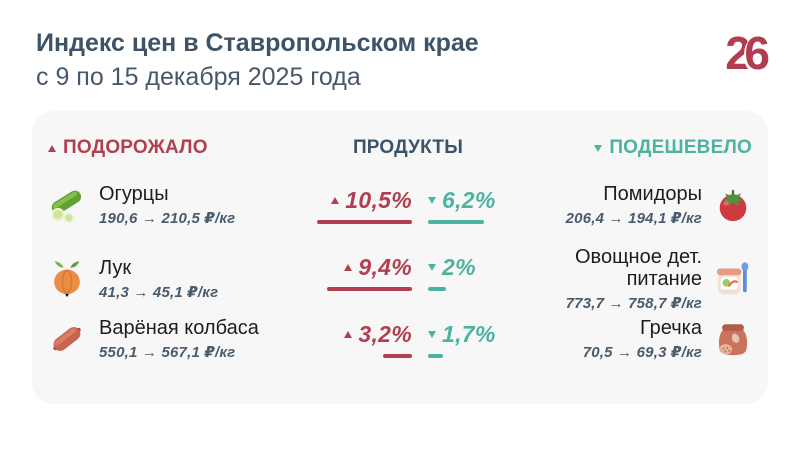 The image size is (800, 452). Describe the element at coordinates (408, 147) in the screenshot. I see `header-center-label: ПРОДУКТЫ` at that location.